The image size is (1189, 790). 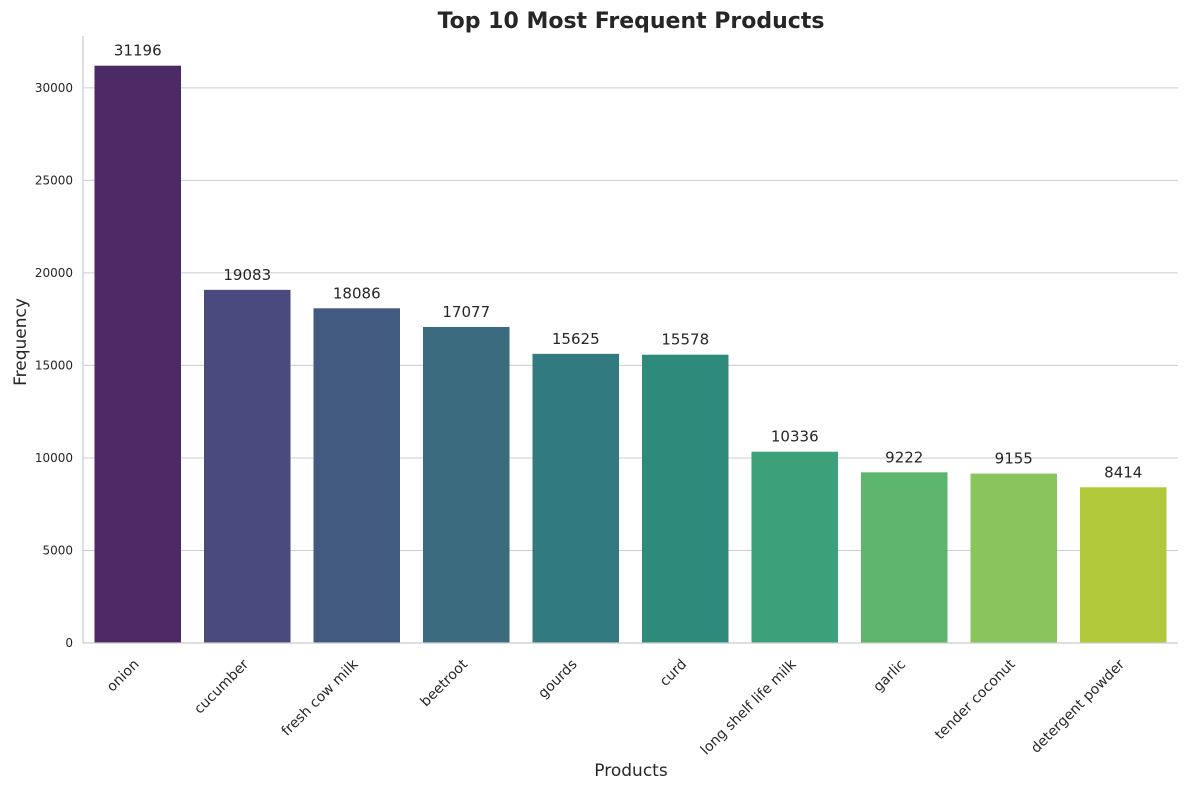 I want to click on y-tick-labels: 0 5000 10000 15000 20000 25000 30000, so click(x=54, y=365).